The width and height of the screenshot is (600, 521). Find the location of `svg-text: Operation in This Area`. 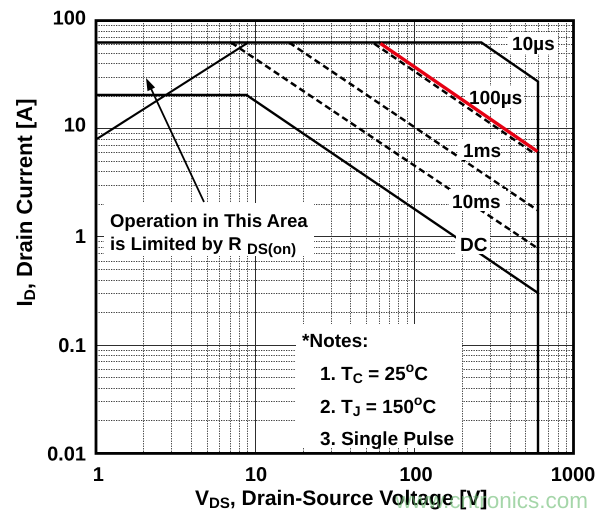

svg-text: Operation in This Area is located at coordinates (209, 220).